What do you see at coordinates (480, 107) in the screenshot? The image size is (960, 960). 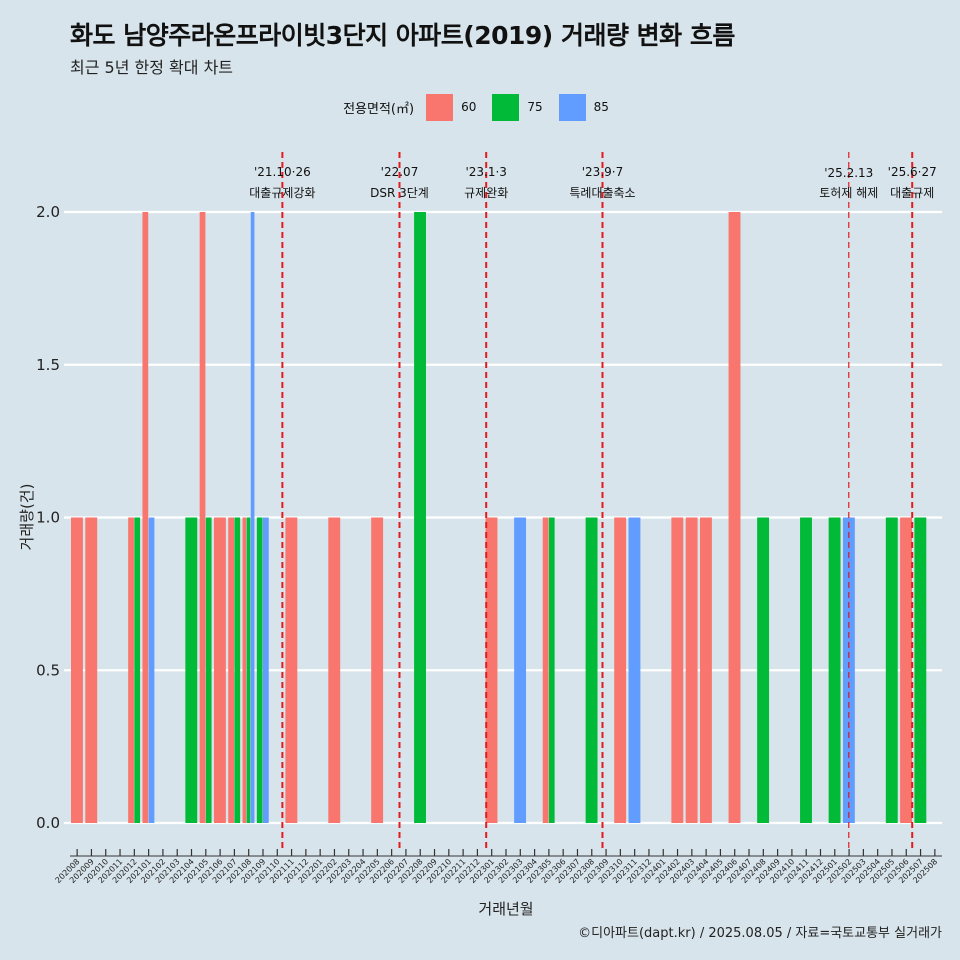 I see `legend: 전용면적(㎡) 60 75 85` at bounding box center [480, 107].